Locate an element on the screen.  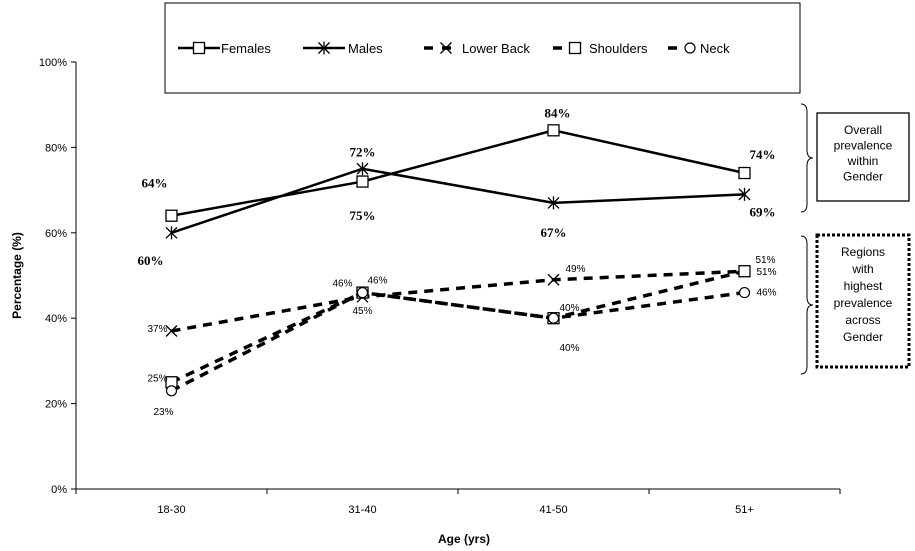
data-label: 45% is located at coordinates (362, 311).